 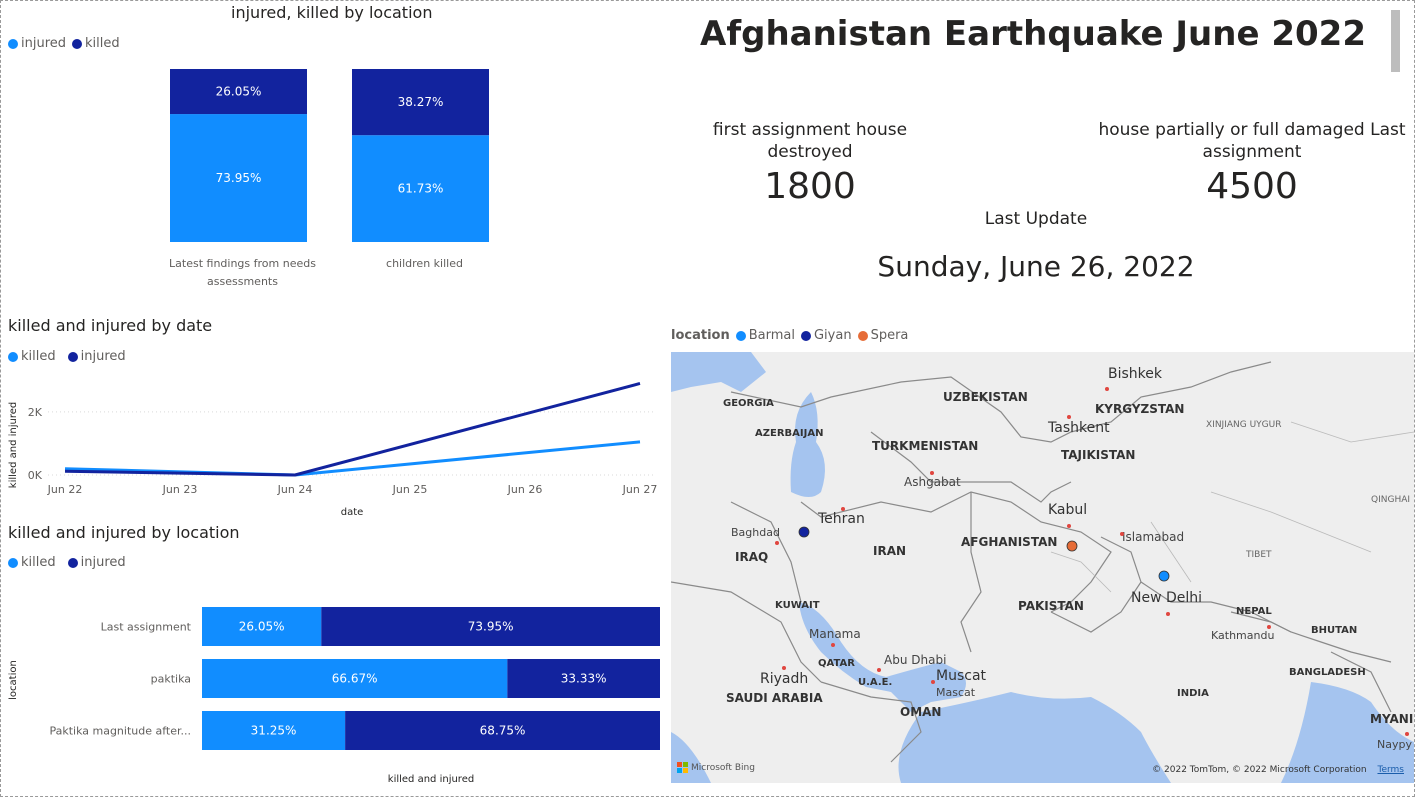 What do you see at coordinates (890, 551) in the screenshot?
I see `country-iran-label: IRAN` at bounding box center [890, 551].